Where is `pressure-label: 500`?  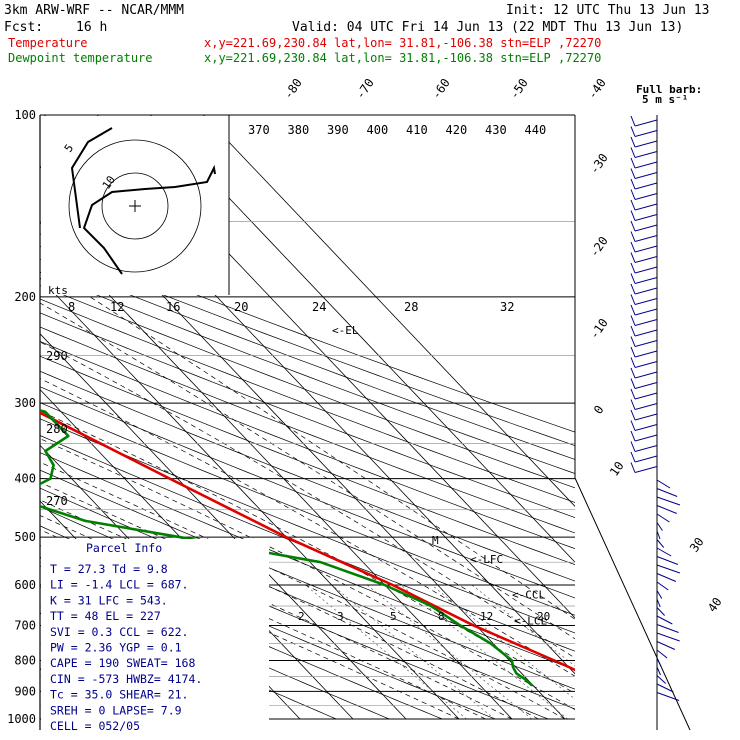
pressure-label: 500 is located at coordinates (25, 537).